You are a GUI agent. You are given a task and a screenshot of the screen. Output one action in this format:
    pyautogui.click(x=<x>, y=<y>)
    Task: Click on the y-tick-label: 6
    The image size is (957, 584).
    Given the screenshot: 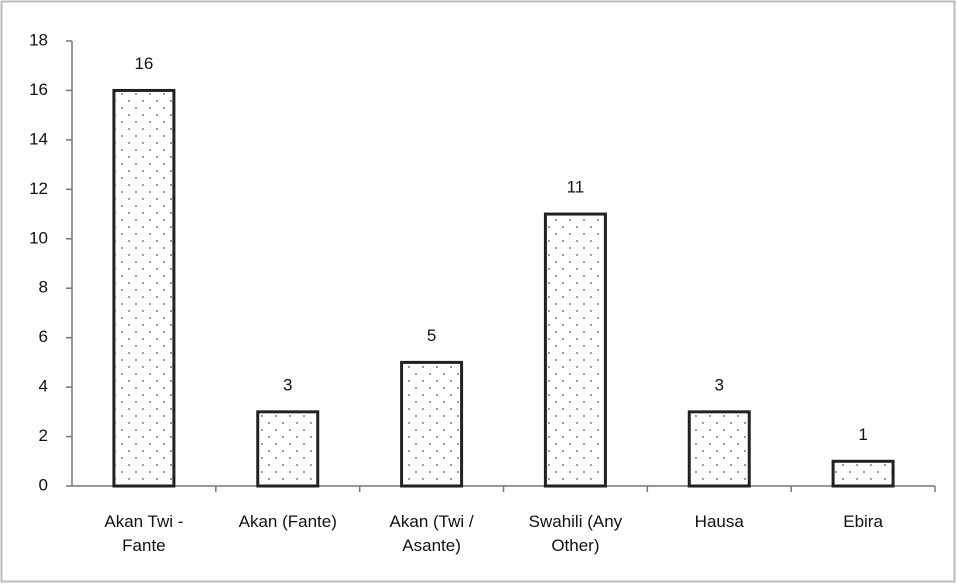 What is the action you would take?
    pyautogui.click(x=43, y=336)
    